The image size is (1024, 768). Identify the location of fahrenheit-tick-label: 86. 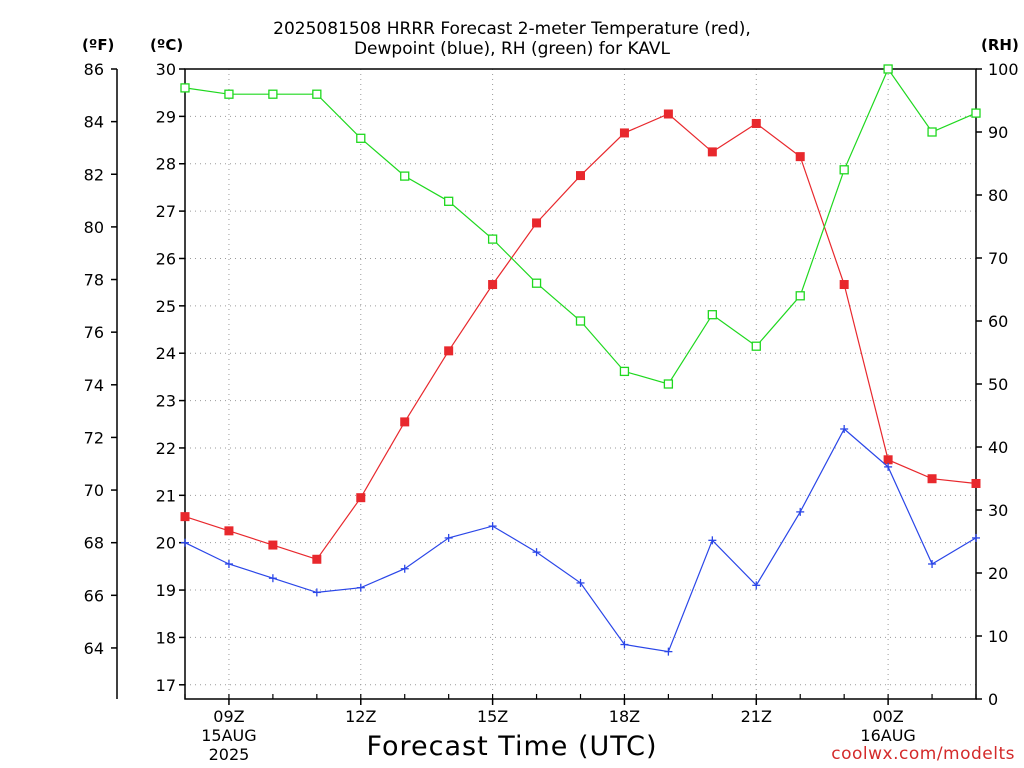
(94, 69).